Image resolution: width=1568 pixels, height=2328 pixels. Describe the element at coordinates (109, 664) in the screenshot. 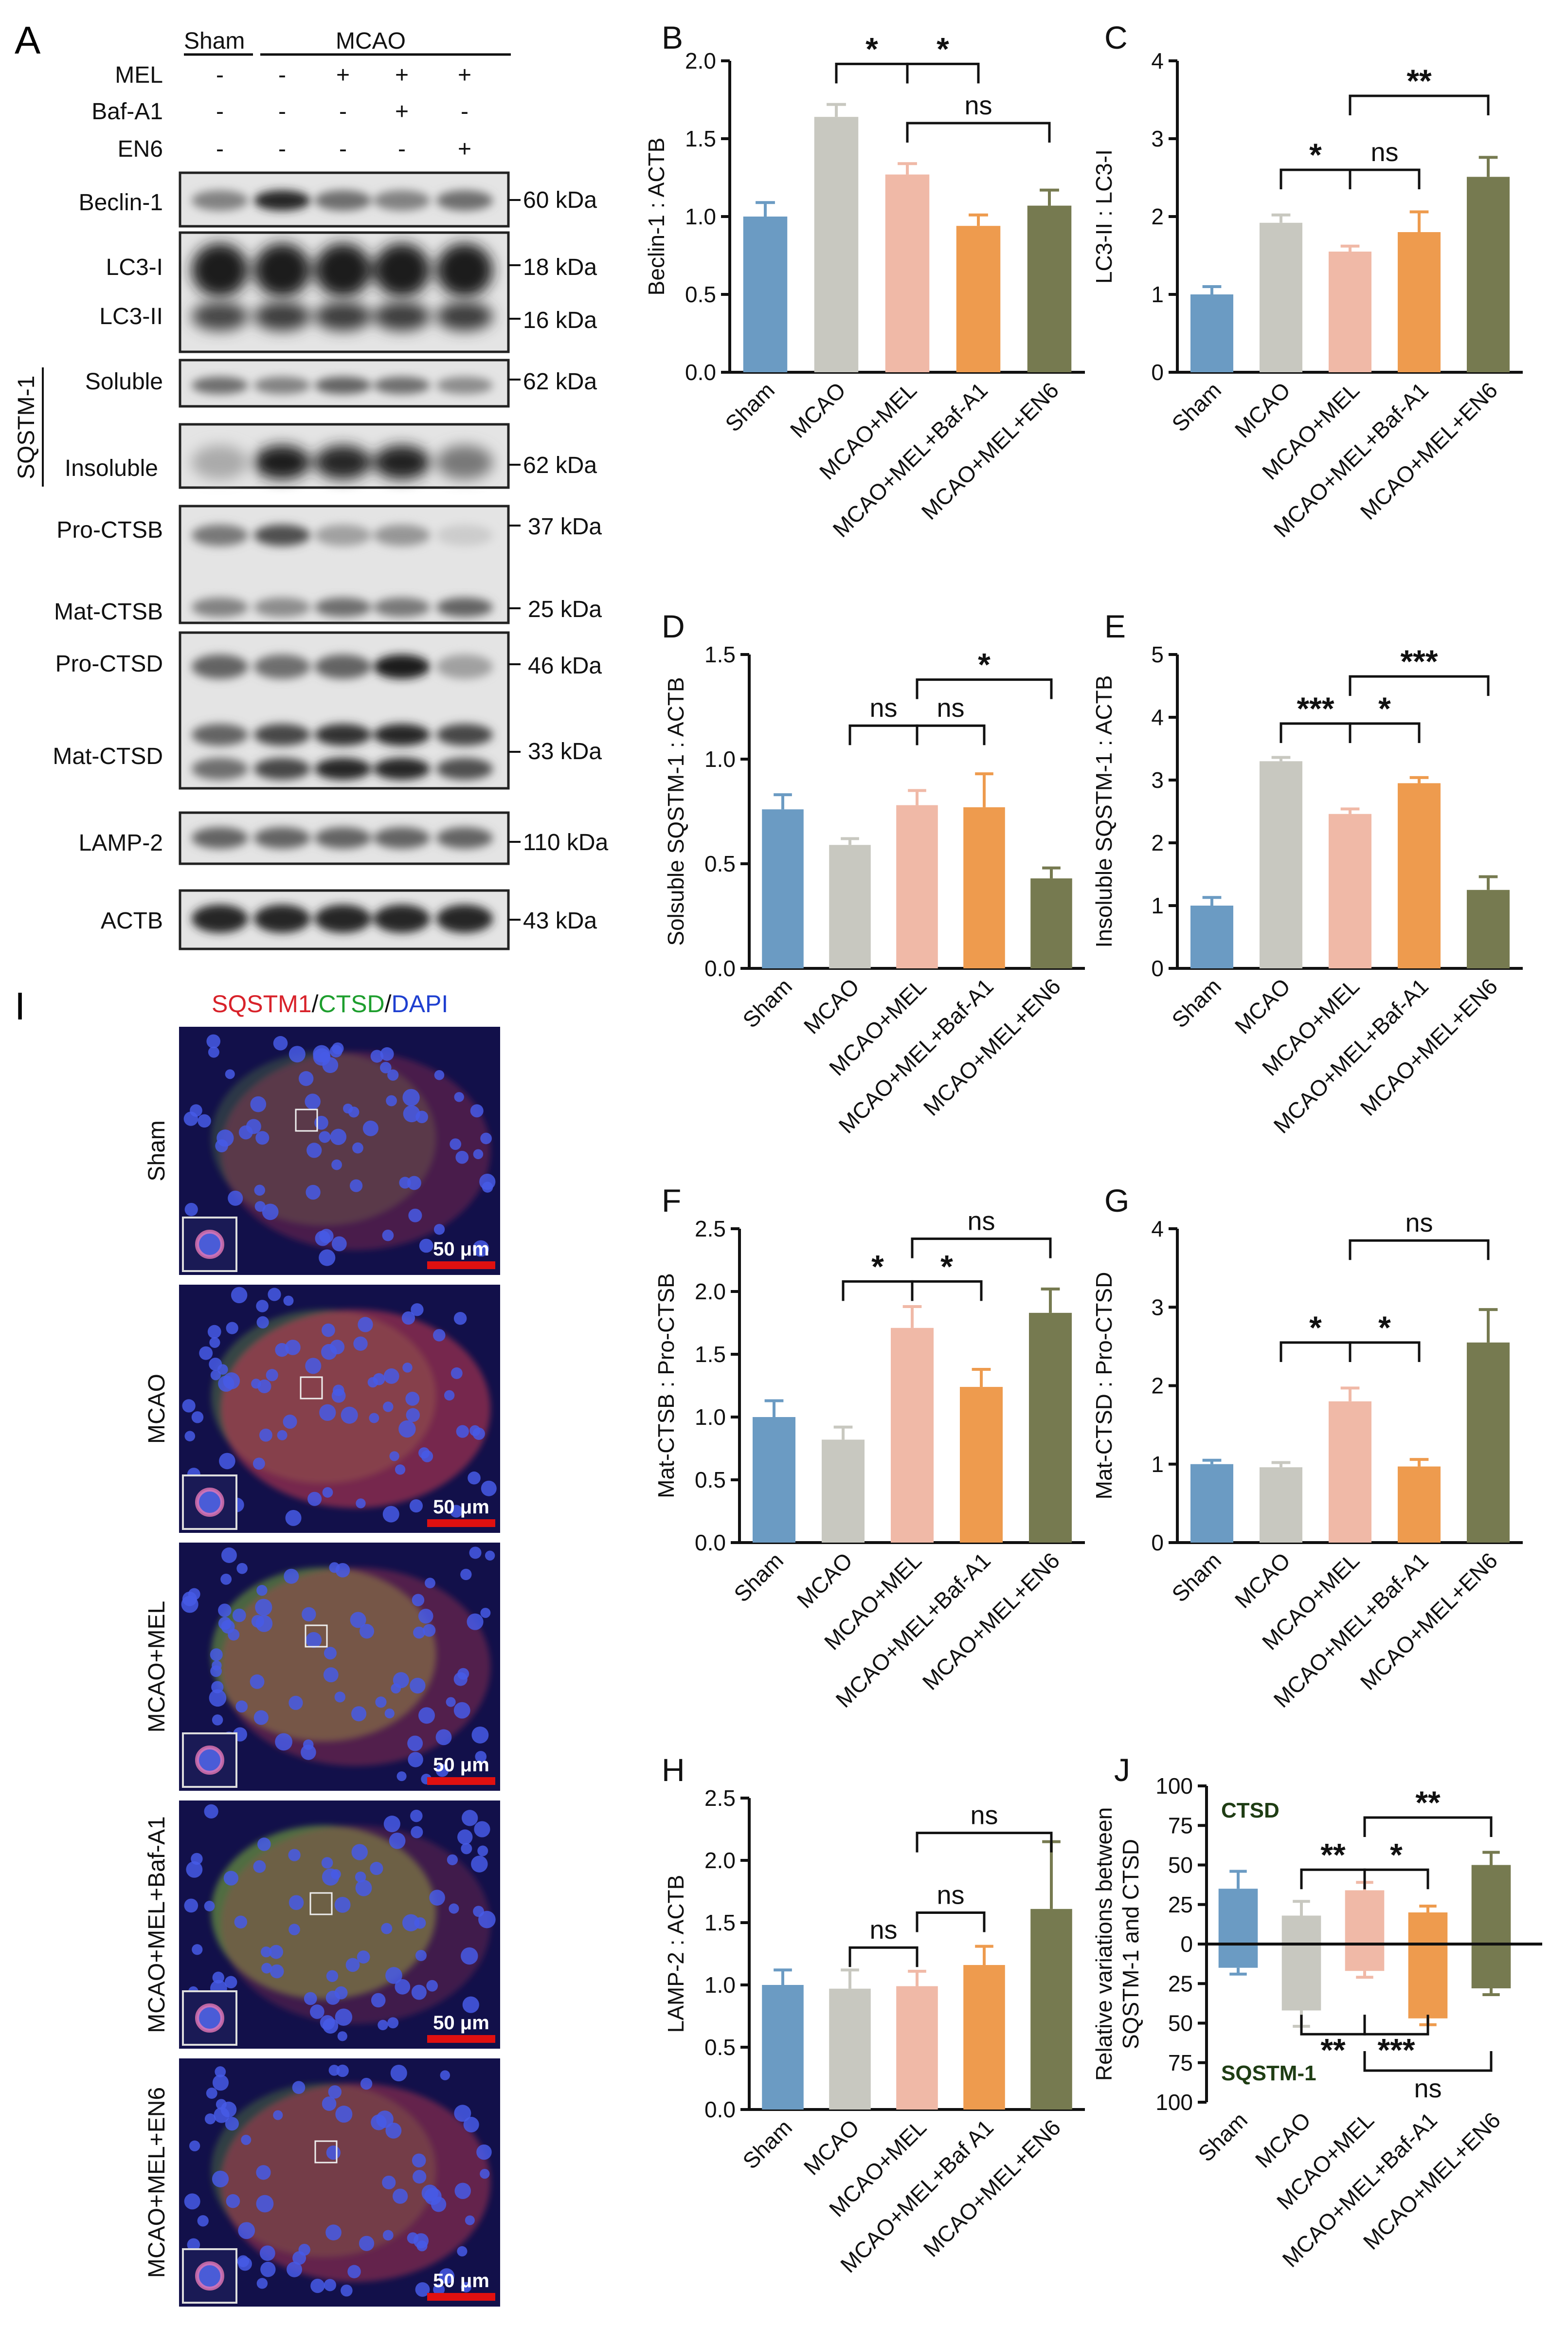

I see `blot-label-pro-ctsd: Pro-CTSD` at that location.